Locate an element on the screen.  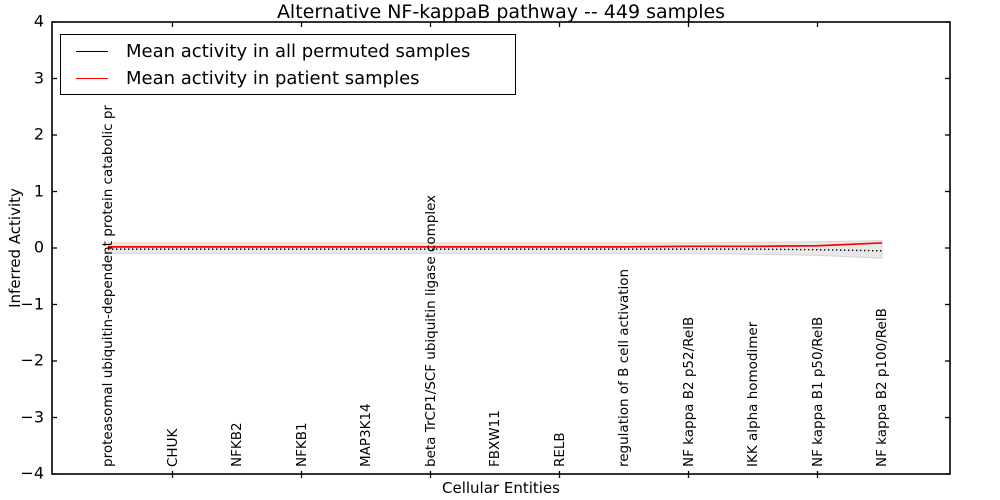
x-tick-label: CHUK is located at coordinates (172, 447).